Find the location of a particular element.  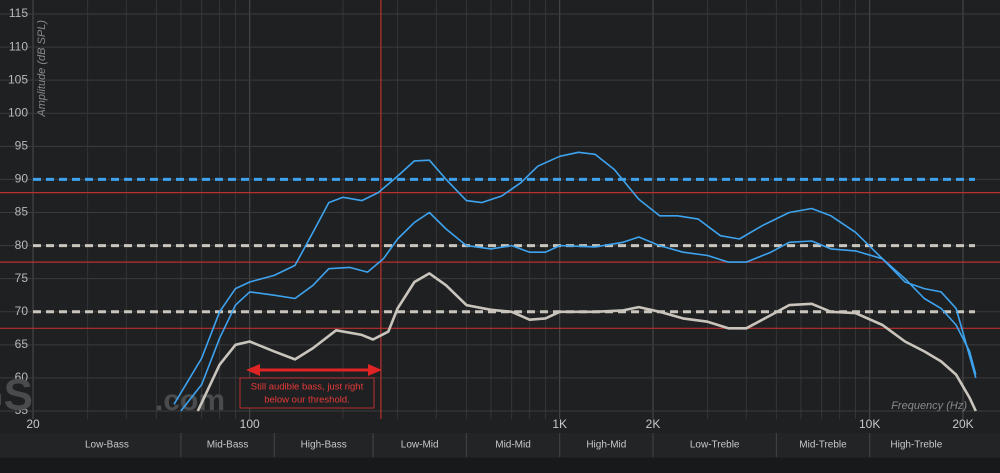

annotation-text: Still audible bass, just right is located at coordinates (307, 387).